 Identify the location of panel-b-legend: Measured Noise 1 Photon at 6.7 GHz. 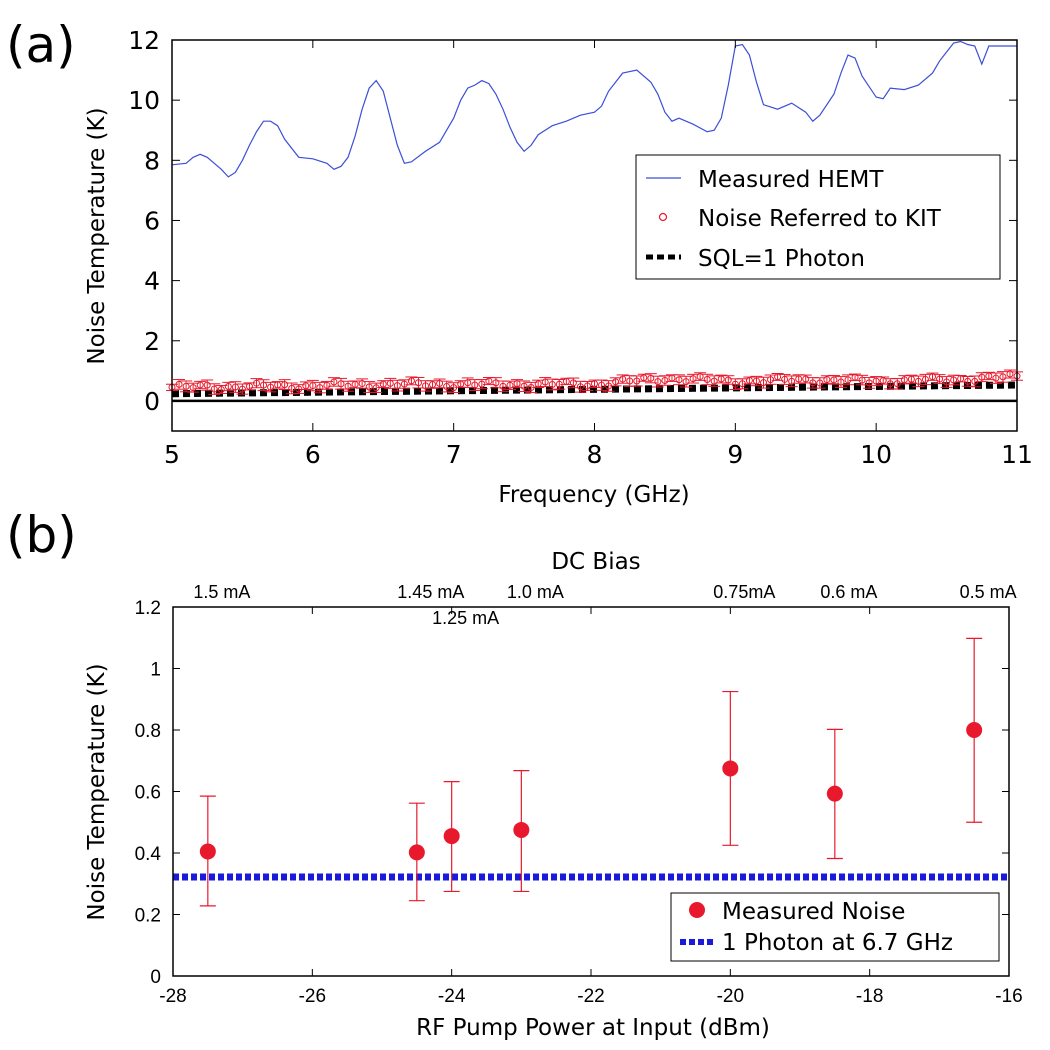
(835, 927).